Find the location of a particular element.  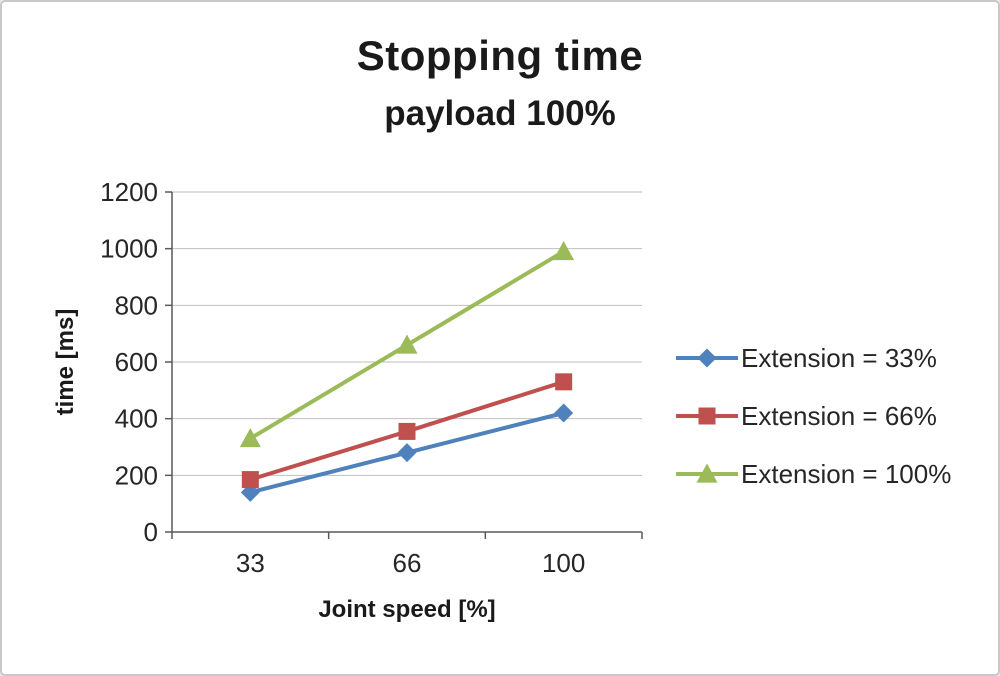

legend-item: Extension = 66% is located at coordinates (813, 416).